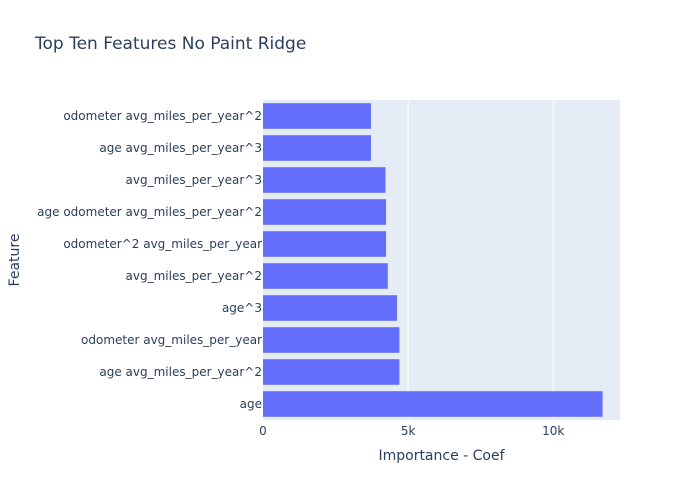  What do you see at coordinates (162, 244) in the screenshot?
I see `y-tick-label: odometer^2 avg_miles_per_year` at bounding box center [162, 244].